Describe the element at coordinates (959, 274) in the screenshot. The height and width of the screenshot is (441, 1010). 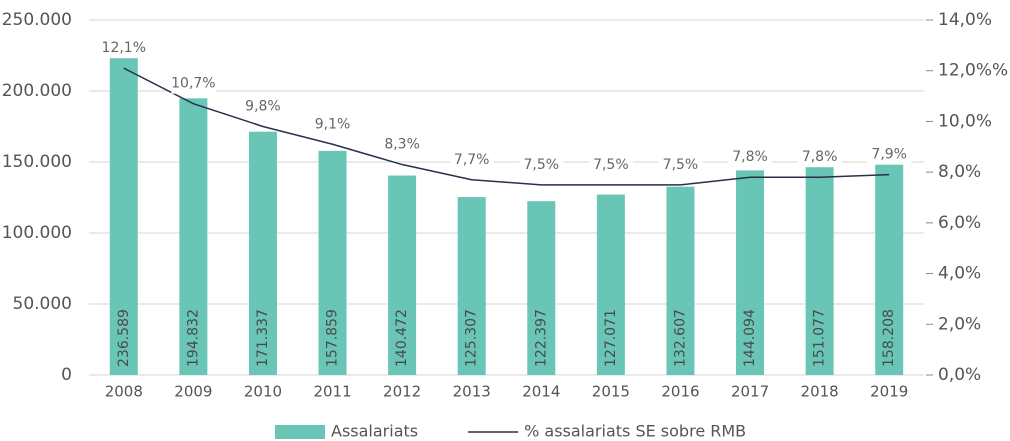
I see `y2-tick-label: 4,0%` at that location.